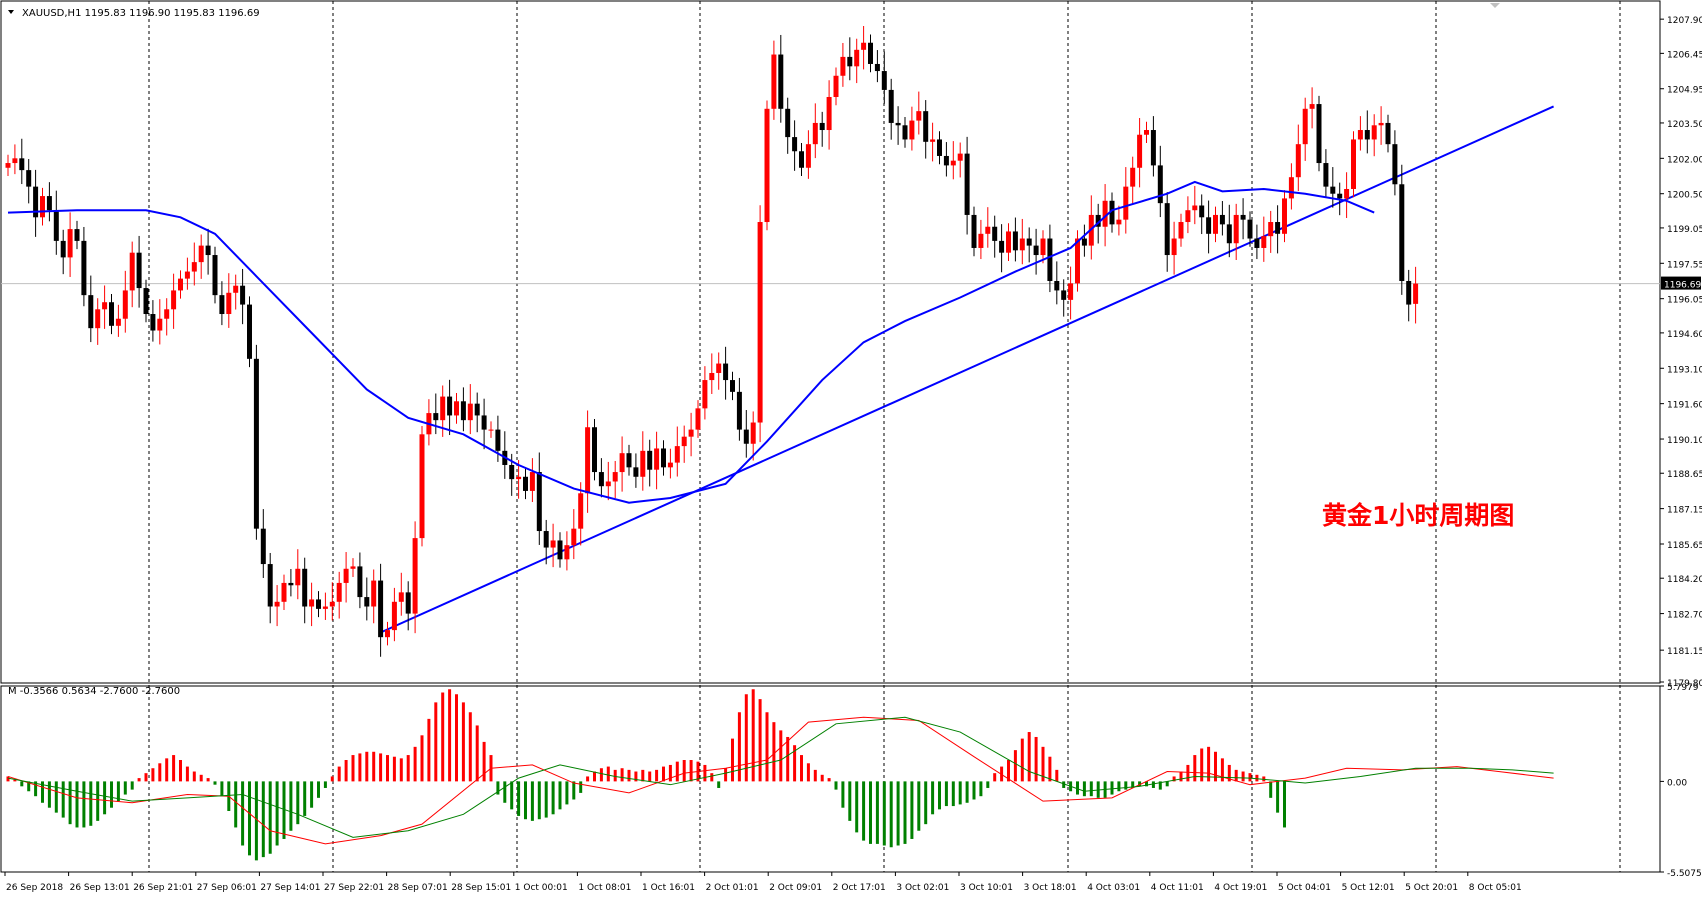 The width and height of the screenshot is (1702, 904). What do you see at coordinates (1495, 5) in the screenshot?
I see `scroll-shift-icon` at bounding box center [1495, 5].